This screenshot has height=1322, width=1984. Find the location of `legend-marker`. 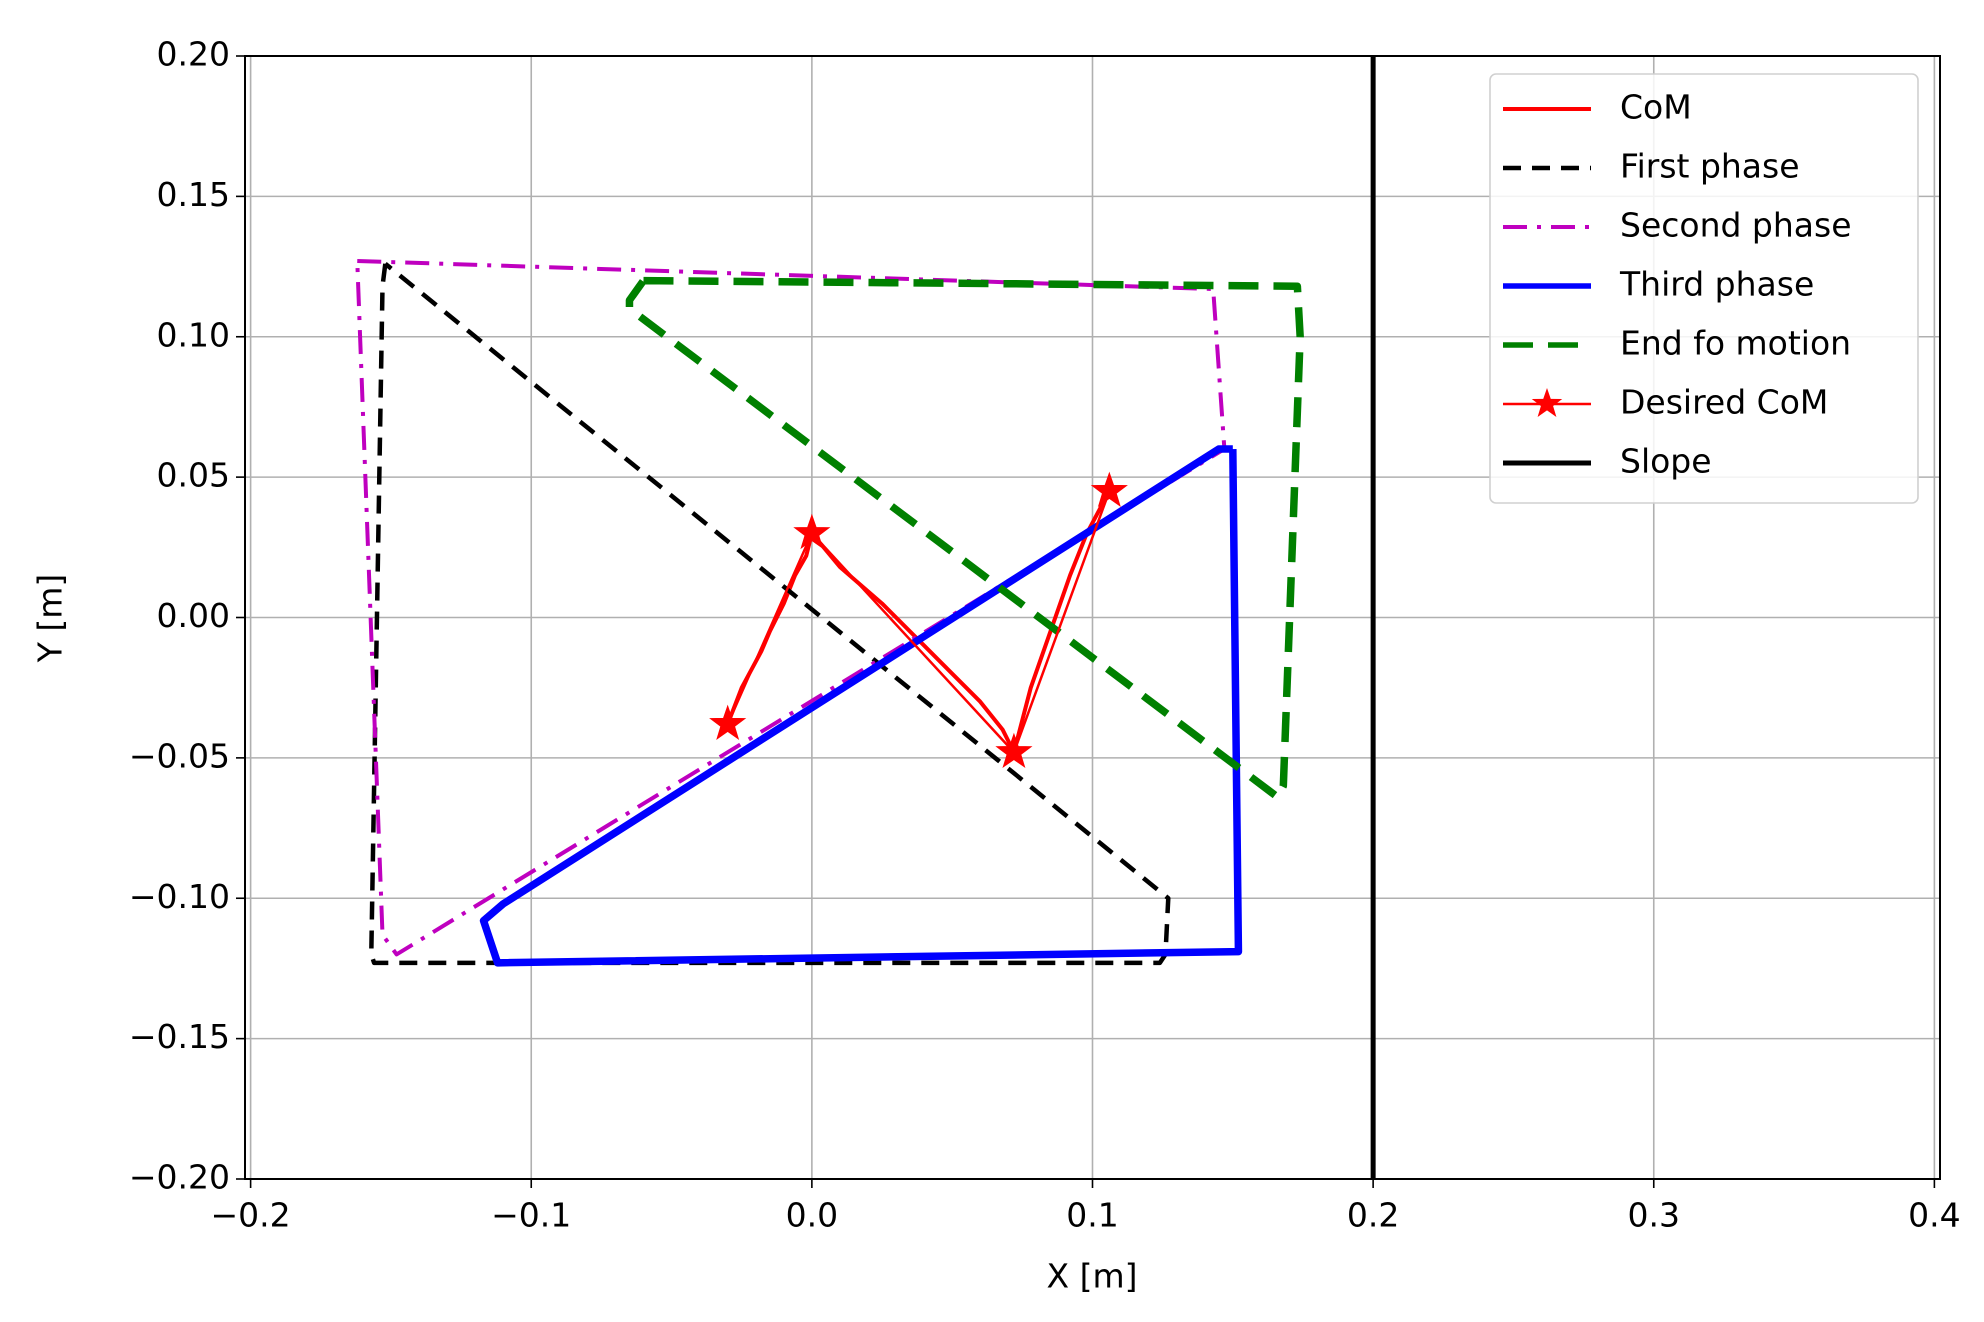

legend-marker is located at coordinates (1547, 402).